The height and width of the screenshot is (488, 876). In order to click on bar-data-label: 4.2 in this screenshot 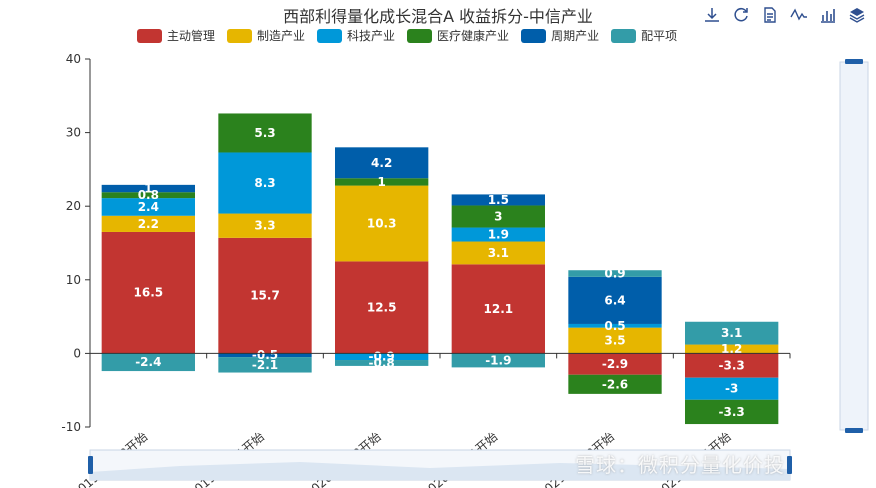, I will do `click(381, 163)`.